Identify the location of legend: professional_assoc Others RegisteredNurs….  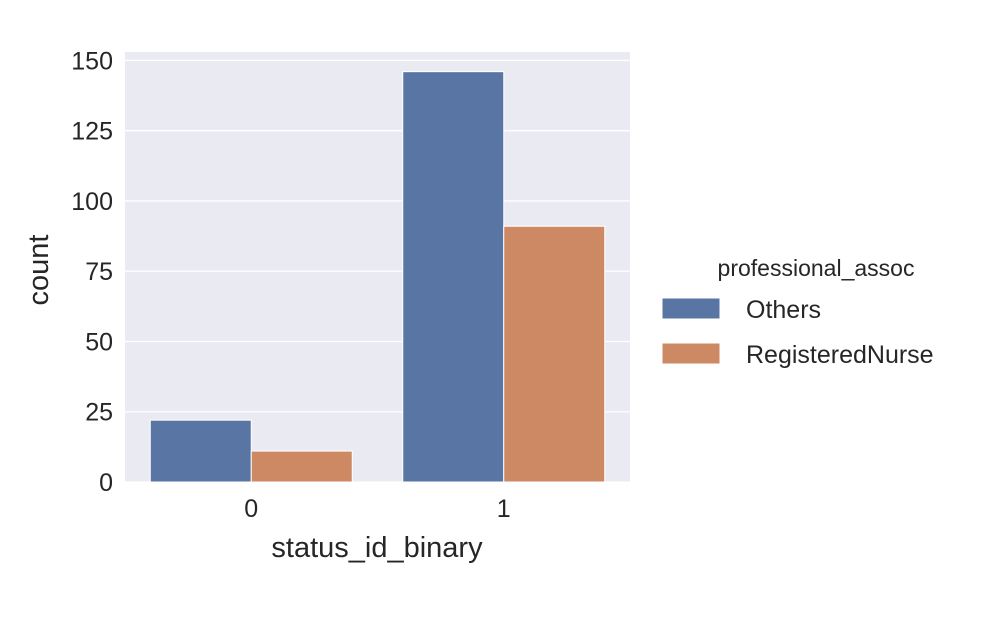
(797, 312).